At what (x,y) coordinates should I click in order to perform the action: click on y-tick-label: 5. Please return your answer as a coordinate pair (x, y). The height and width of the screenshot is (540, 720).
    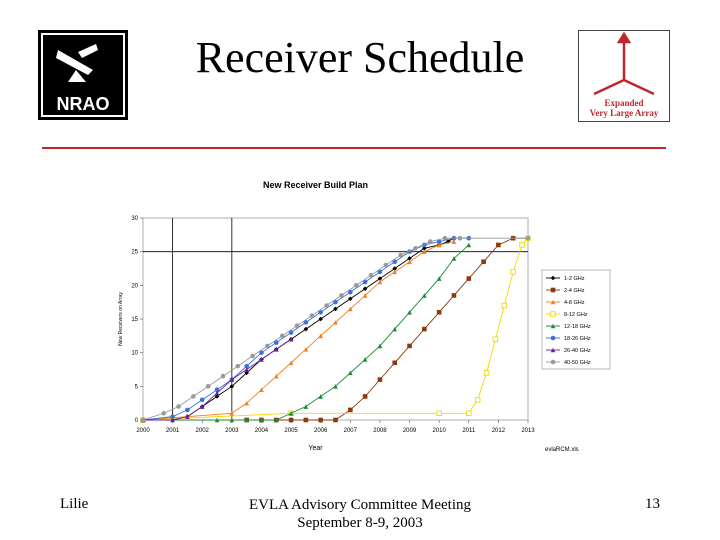
    Looking at the image, I should click on (137, 387).